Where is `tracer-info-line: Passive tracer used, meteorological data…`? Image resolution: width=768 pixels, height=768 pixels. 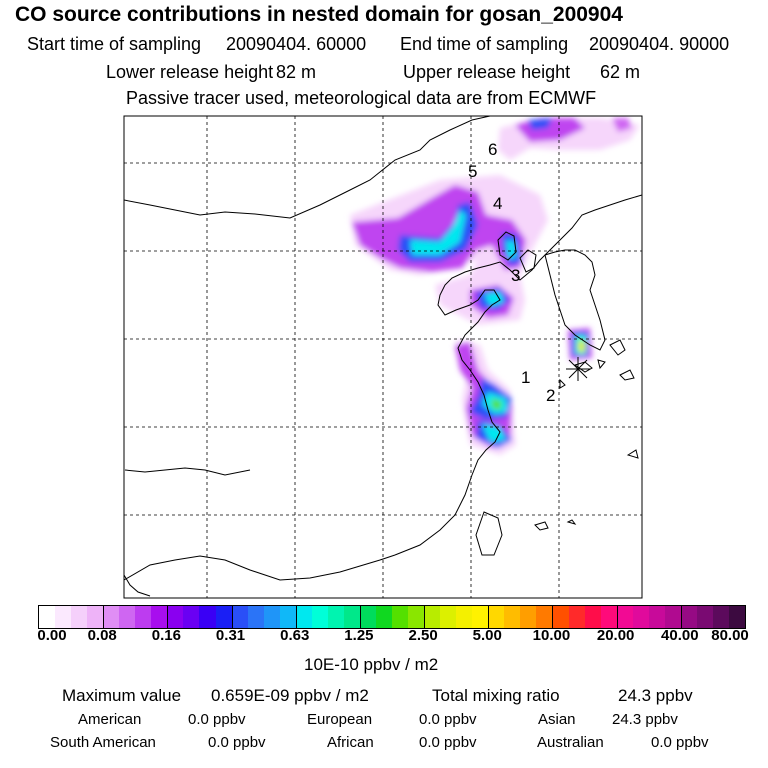
tracer-info-line: Passive tracer used, meteorological data… is located at coordinates (361, 98).